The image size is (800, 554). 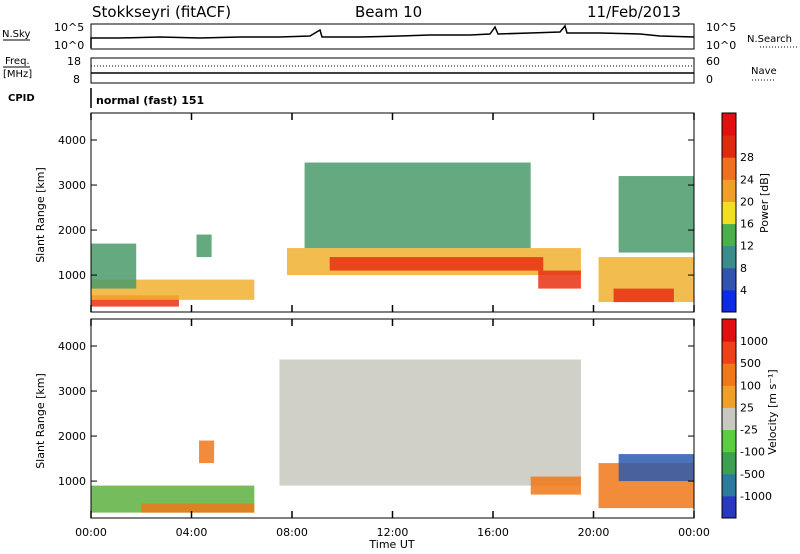 What do you see at coordinates (17, 61) in the screenshot?
I see `freq-label: Freq.` at bounding box center [17, 61].